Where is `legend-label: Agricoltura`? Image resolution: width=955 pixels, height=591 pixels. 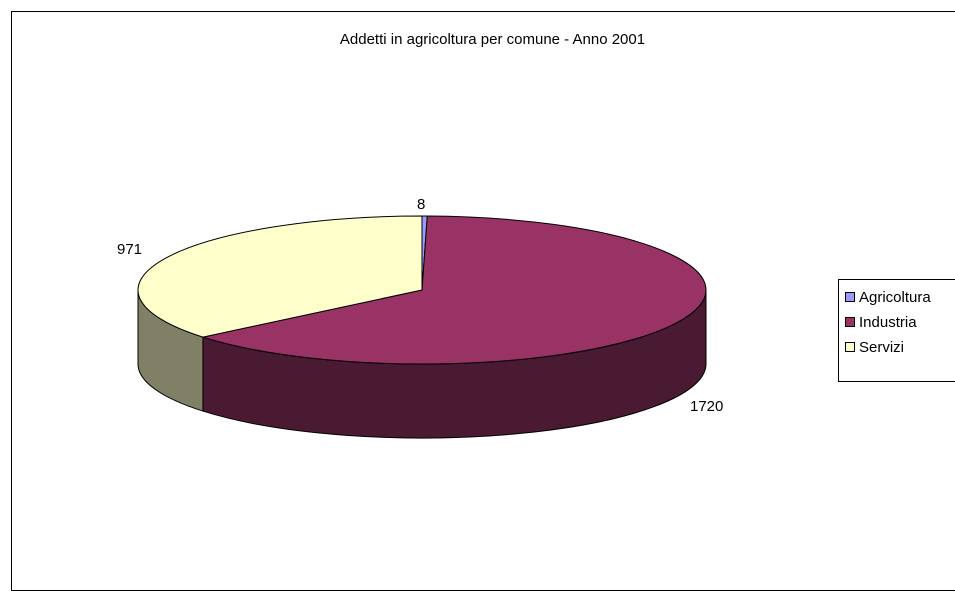 legend-label: Agricoltura is located at coordinates (895, 297).